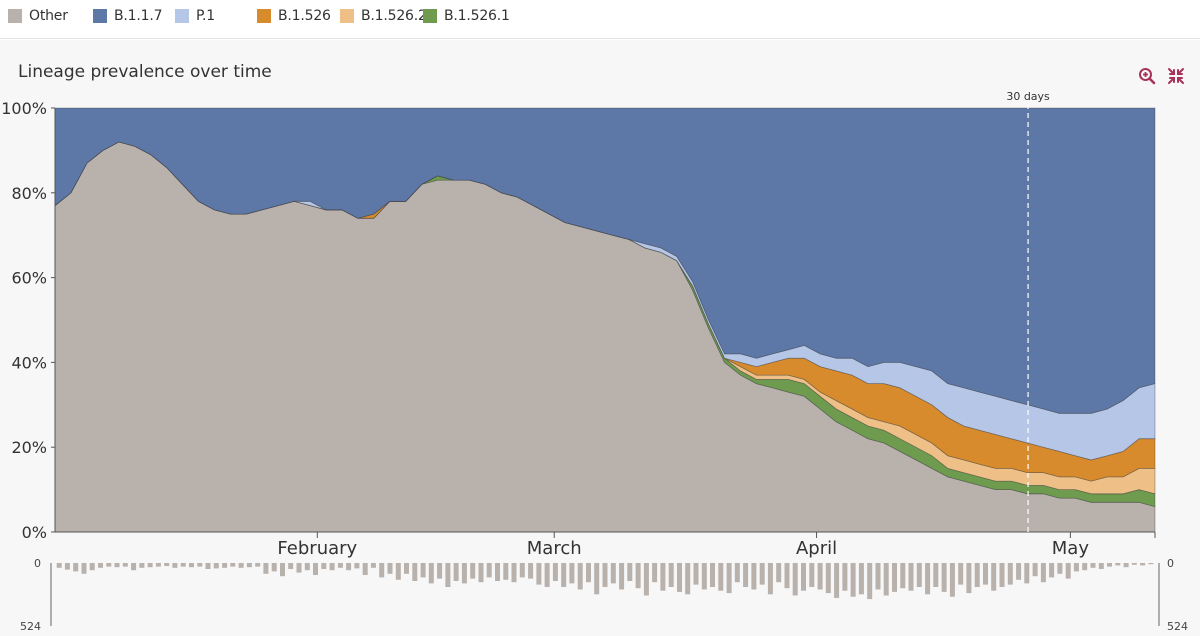 This screenshot has height=636, width=1200. I want to click on legend-label-p1: P.1, so click(206, 16).